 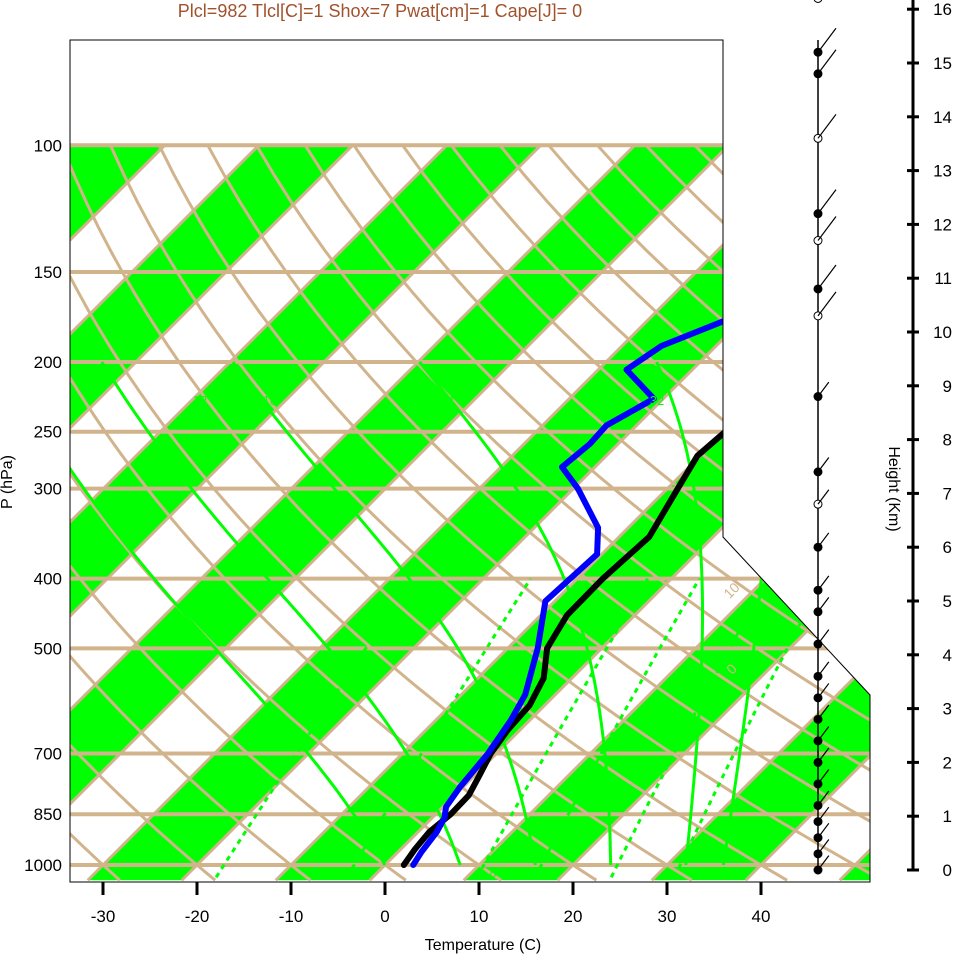 I want to click on height-tick-label: 15, so click(x=942, y=63).